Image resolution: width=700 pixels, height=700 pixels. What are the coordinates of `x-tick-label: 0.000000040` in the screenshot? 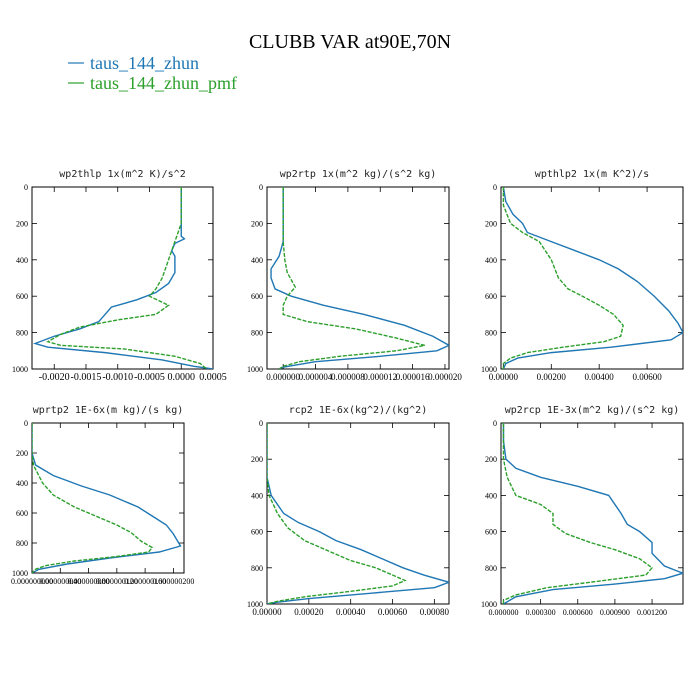 It's located at (60, 581).